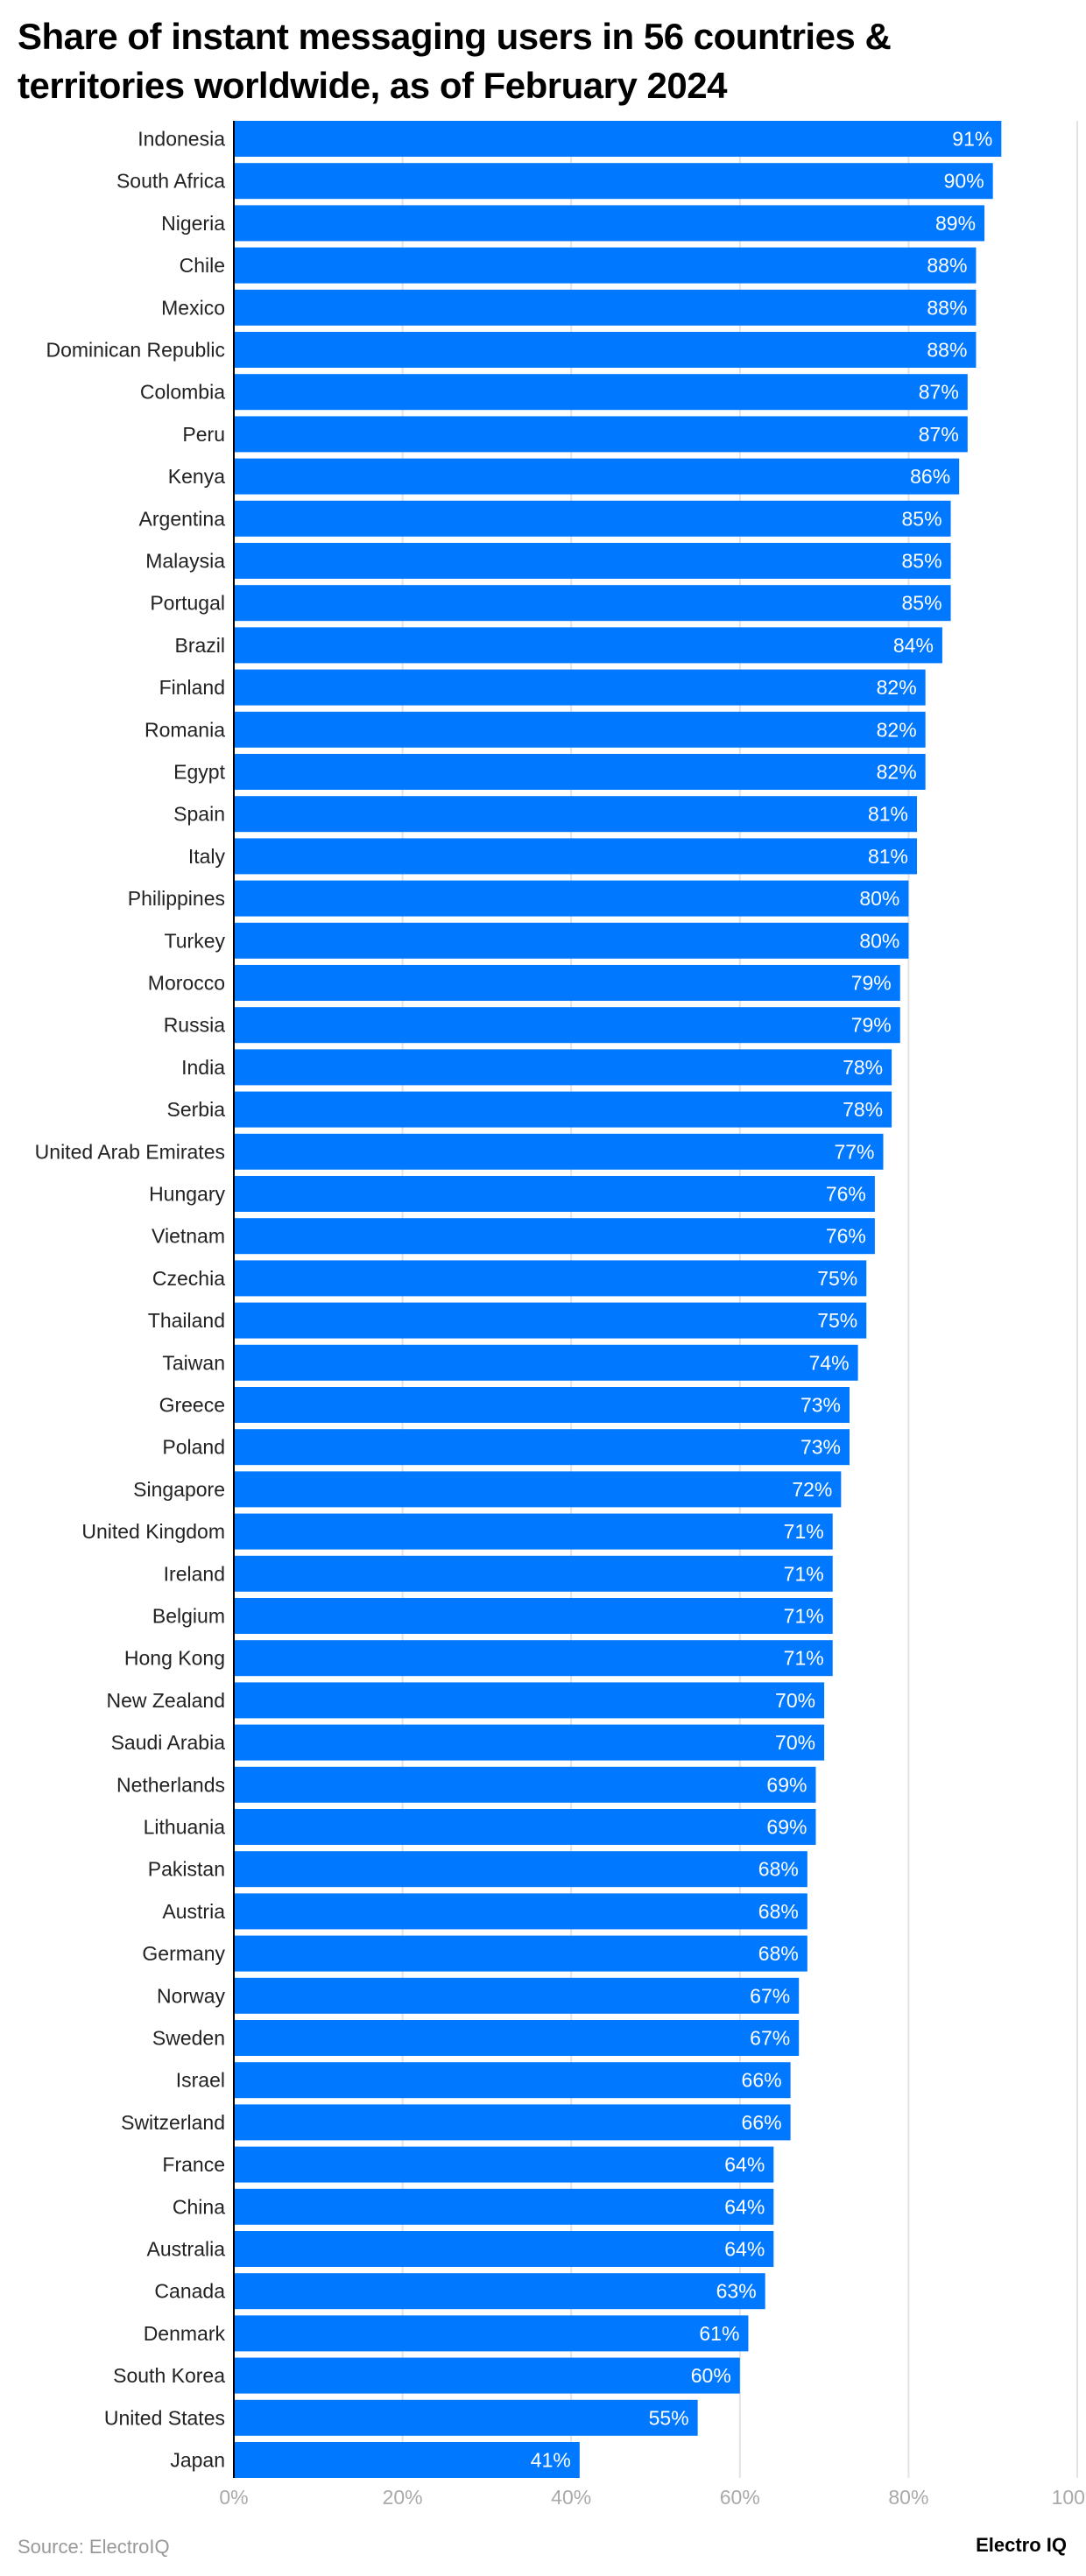 This screenshot has width=1086, height=2576. What do you see at coordinates (191, 1995) in the screenshot?
I see `category-label: Norway` at bounding box center [191, 1995].